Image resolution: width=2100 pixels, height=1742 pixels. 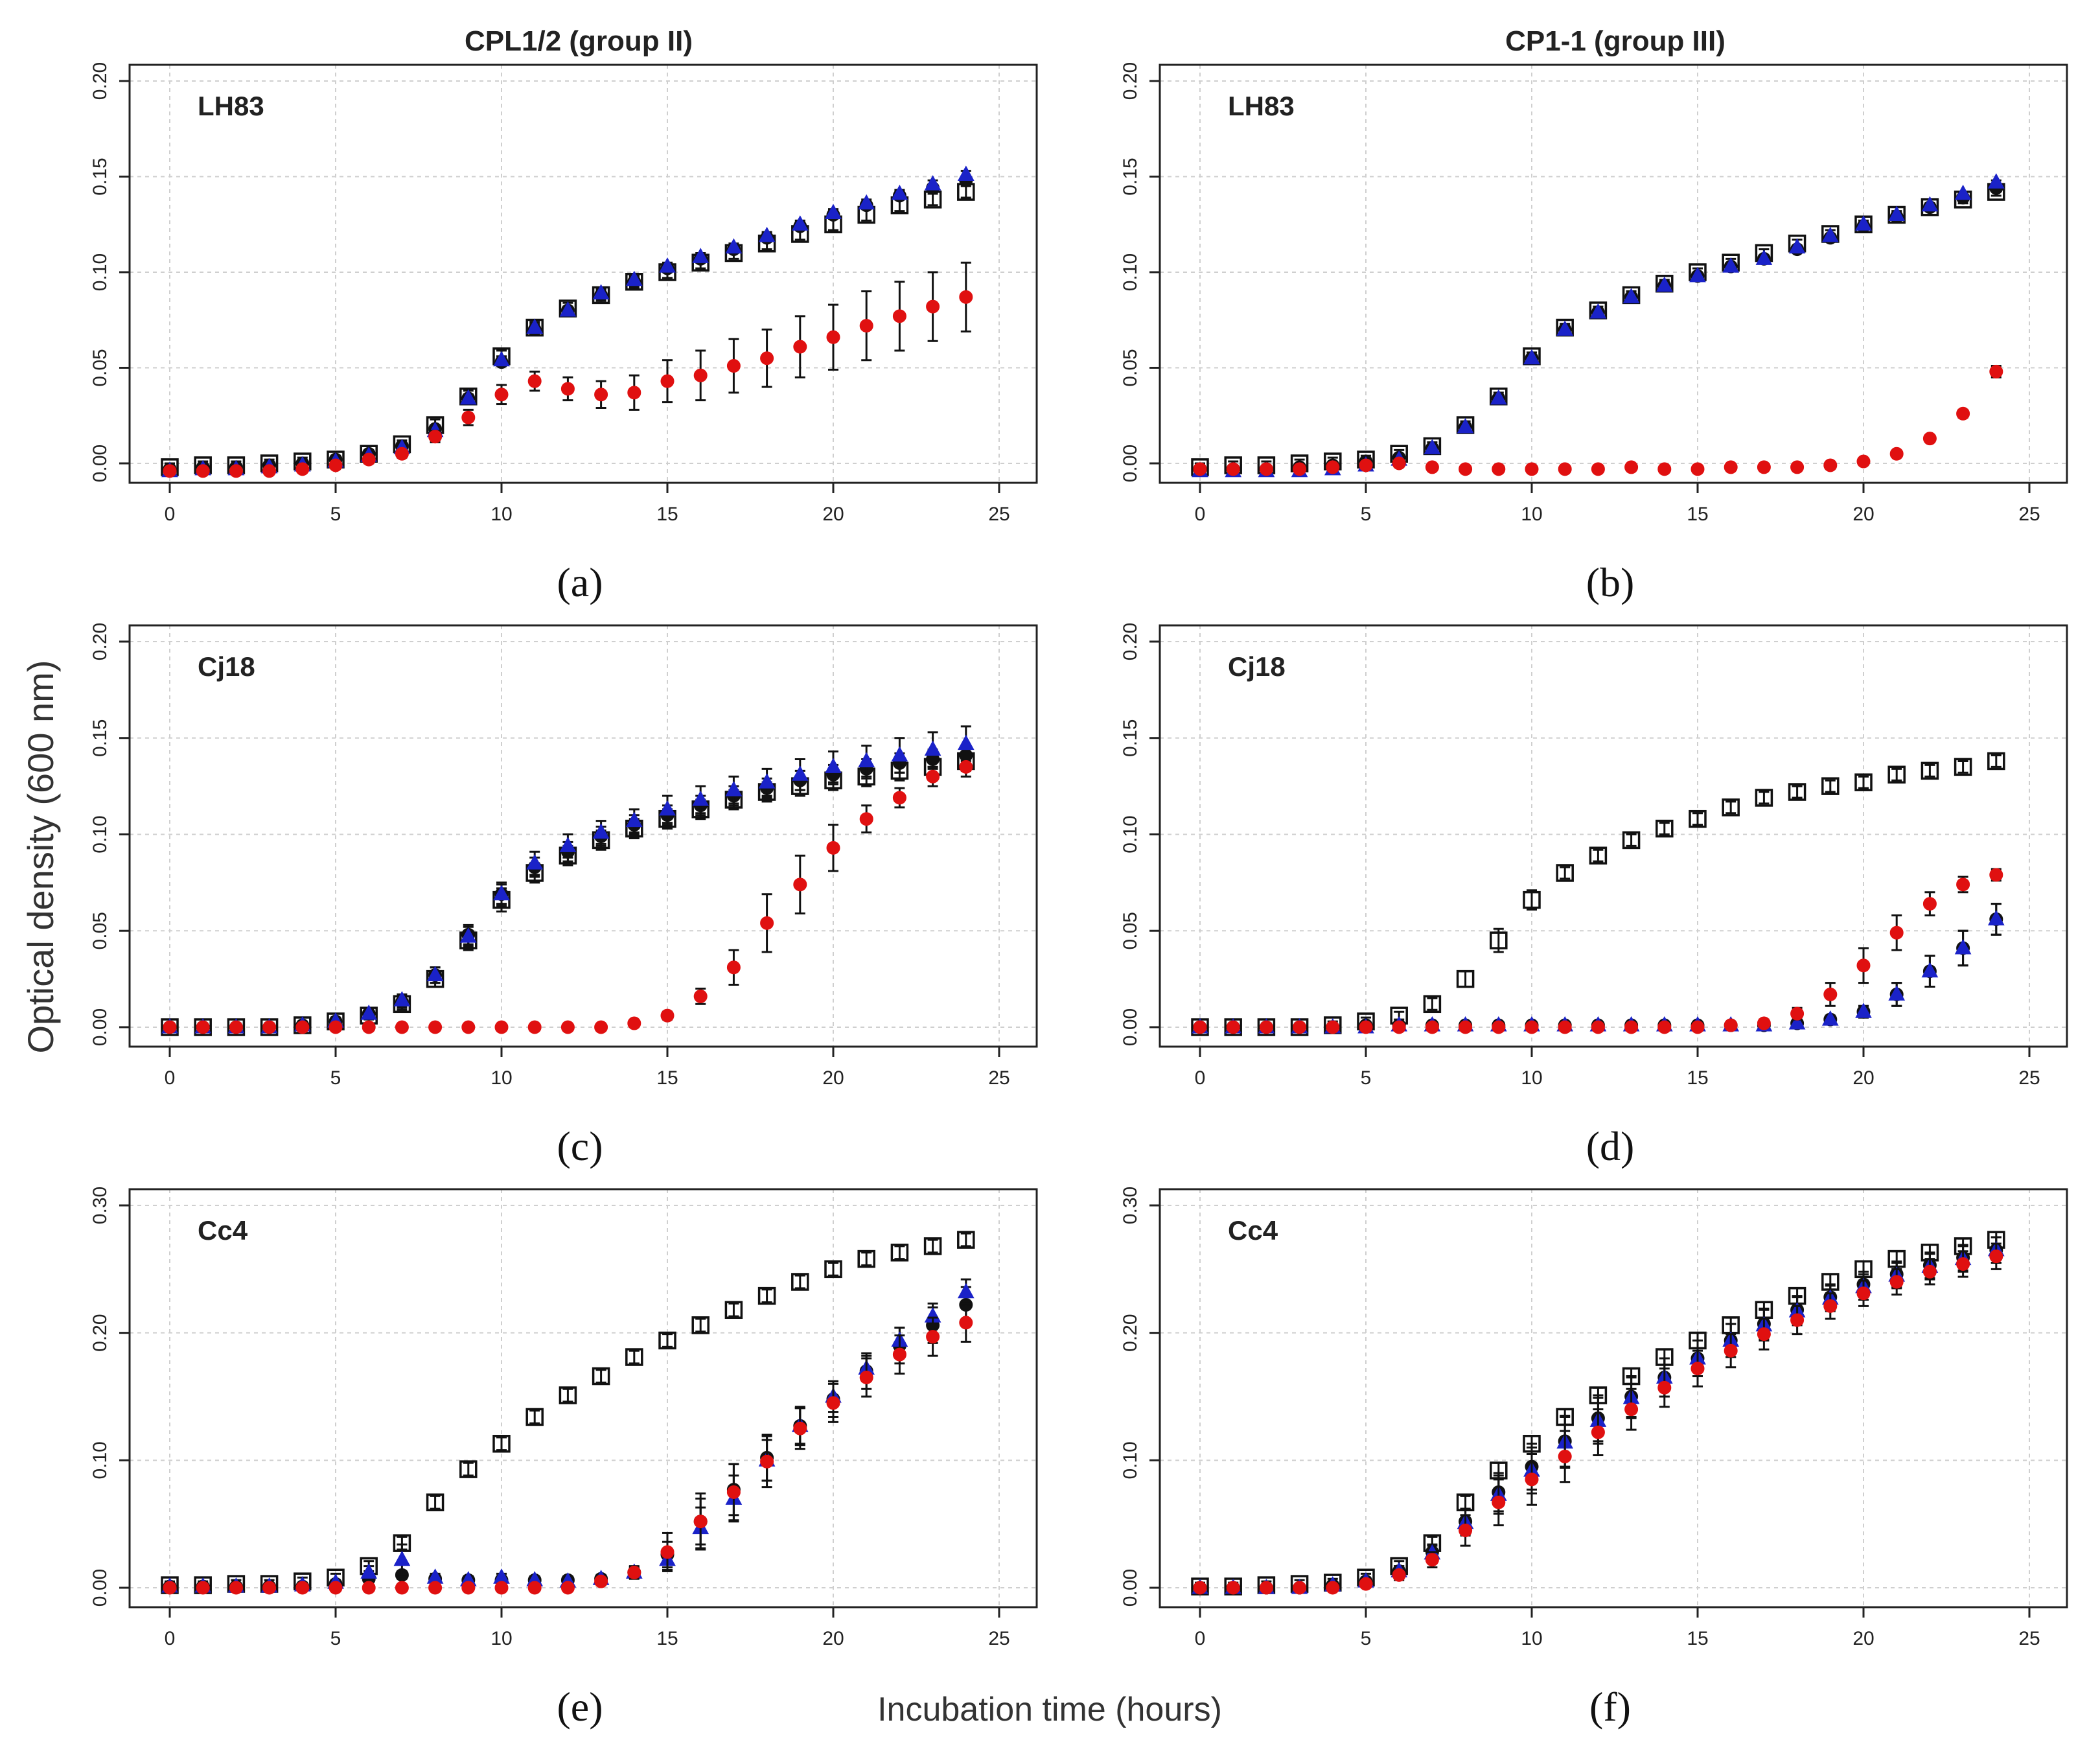 What do you see at coordinates (563, 896) in the screenshot?
I see `panel-c: 0 5 10 15 20 25 0.00 0.05 0.10 0.15 0.20 Cj18 (c)` at bounding box center [563, 896].